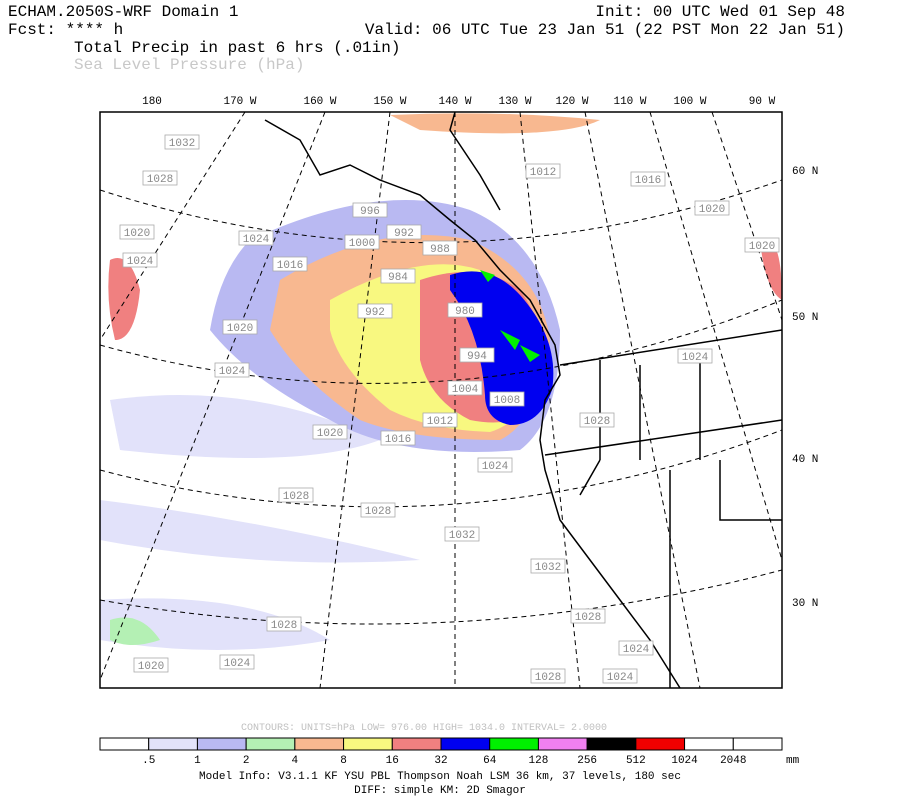 The image size is (900, 805). I want to click on colorbar-label: 1, so click(197, 761).